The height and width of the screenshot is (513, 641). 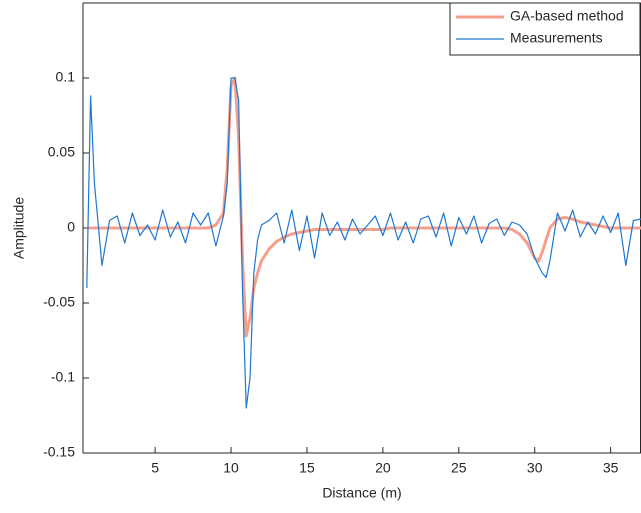 I want to click on x-tick-label: 10, so click(x=231, y=468).